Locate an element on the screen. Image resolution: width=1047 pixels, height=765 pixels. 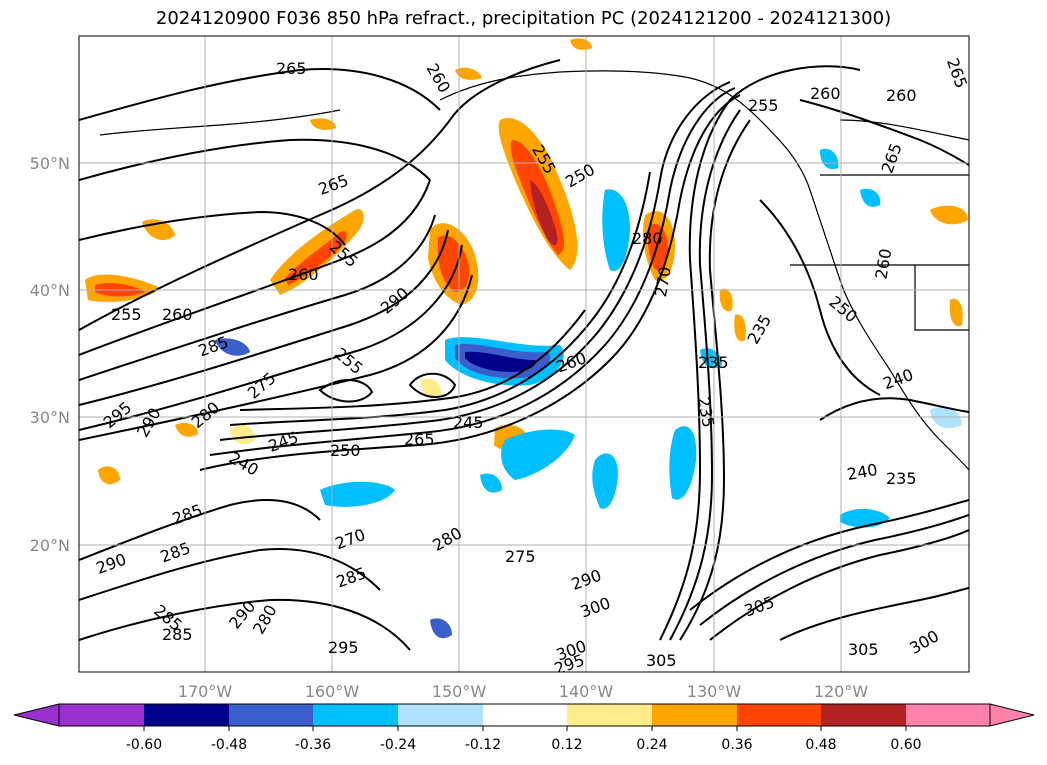
colorbar-frame is located at coordinates (524, 715).